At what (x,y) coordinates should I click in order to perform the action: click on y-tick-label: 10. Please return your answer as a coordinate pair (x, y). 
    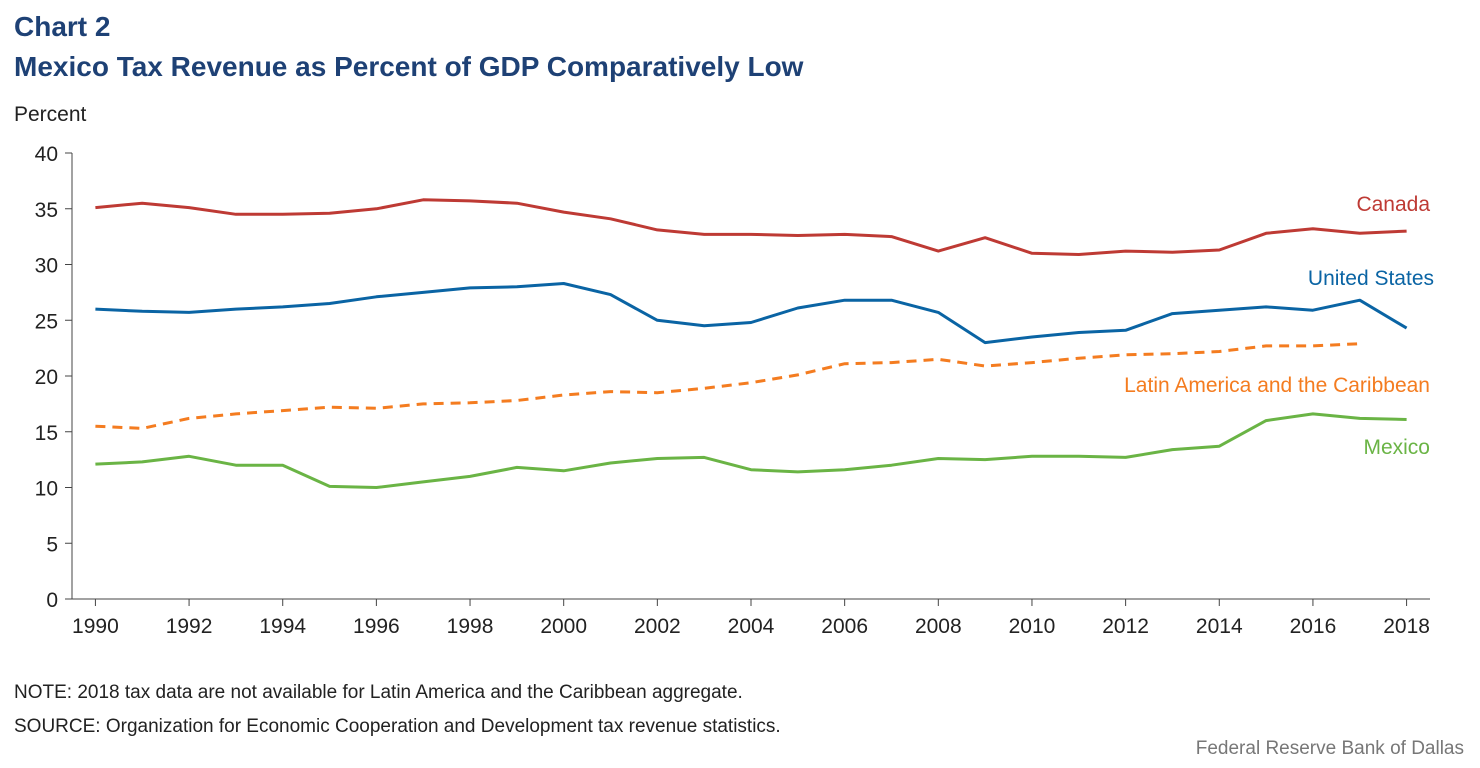
    Looking at the image, I should click on (46, 489).